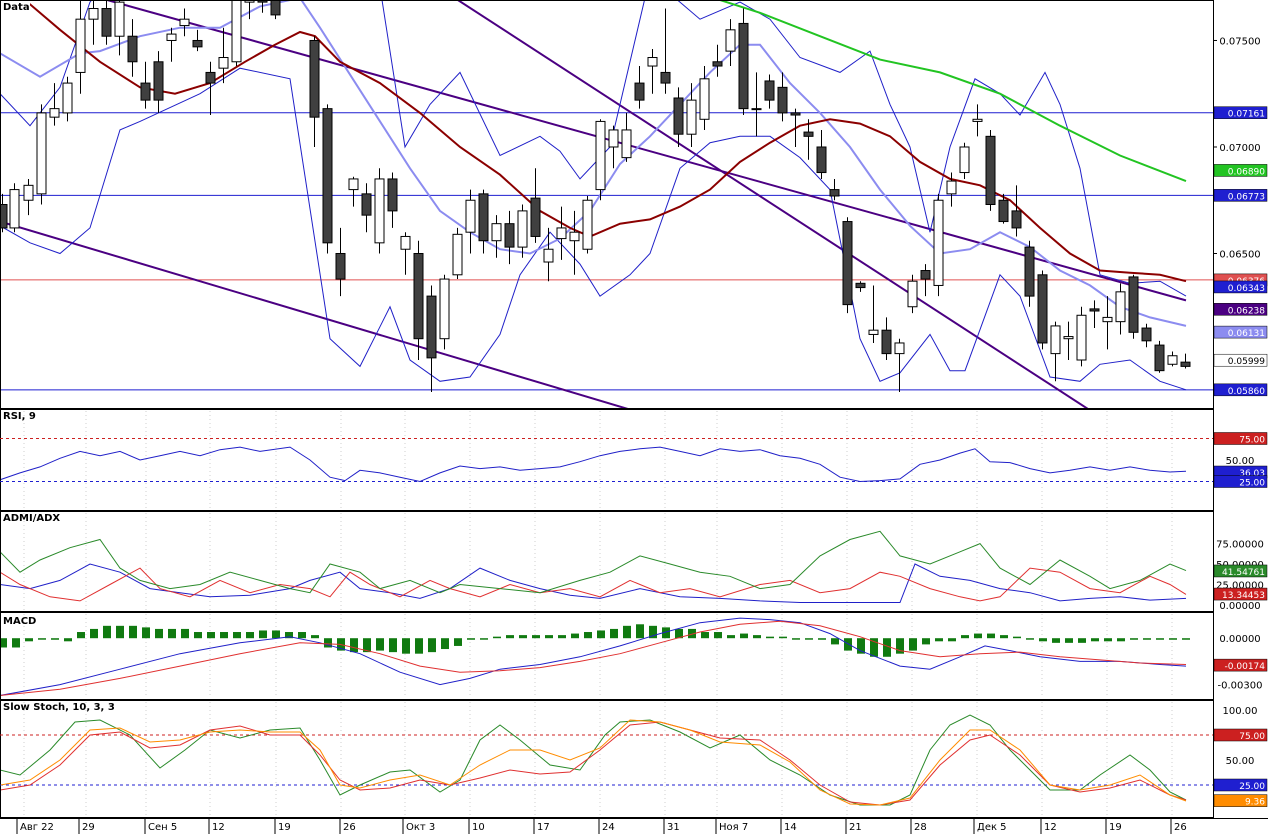 This screenshot has height=834, width=1268. I want to click on macd-tag: -0.00174, so click(1245, 667).